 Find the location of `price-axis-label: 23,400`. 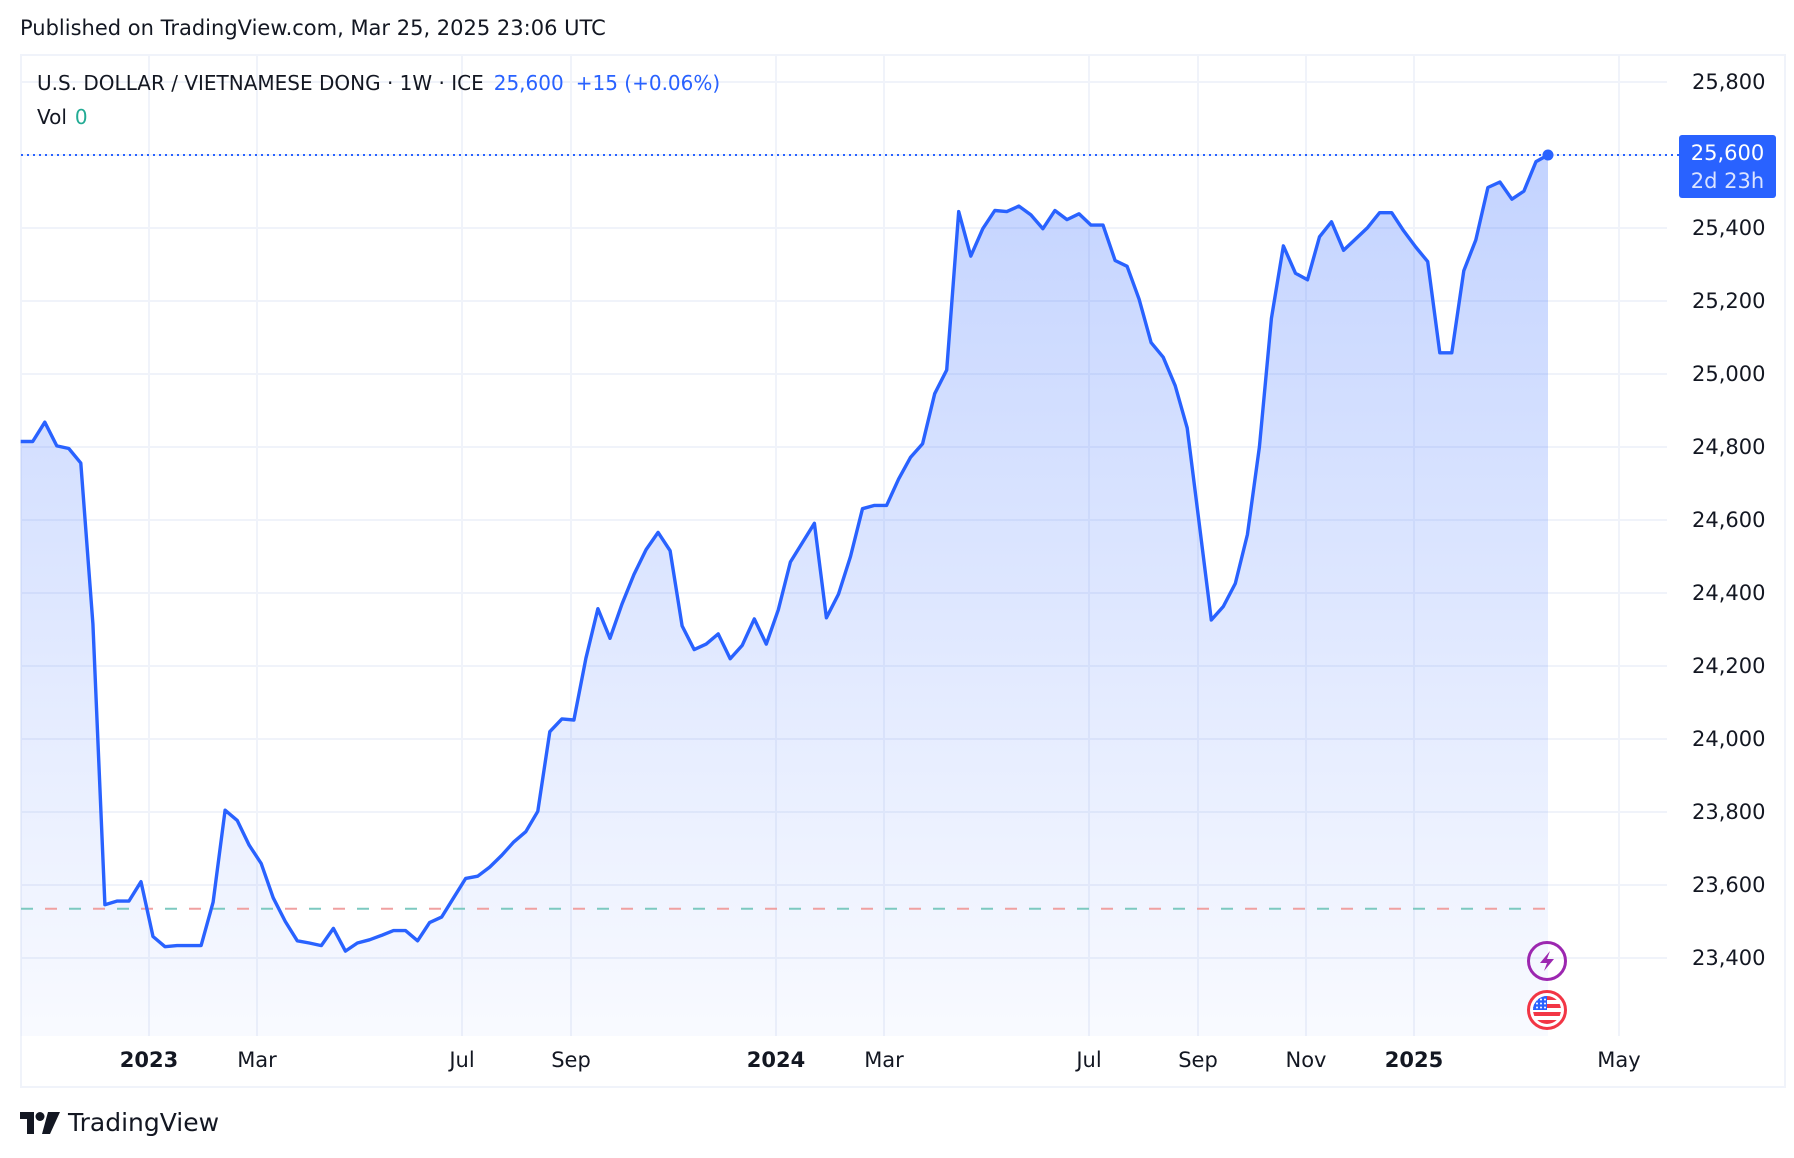

price-axis-label: 23,400 is located at coordinates (1729, 958).